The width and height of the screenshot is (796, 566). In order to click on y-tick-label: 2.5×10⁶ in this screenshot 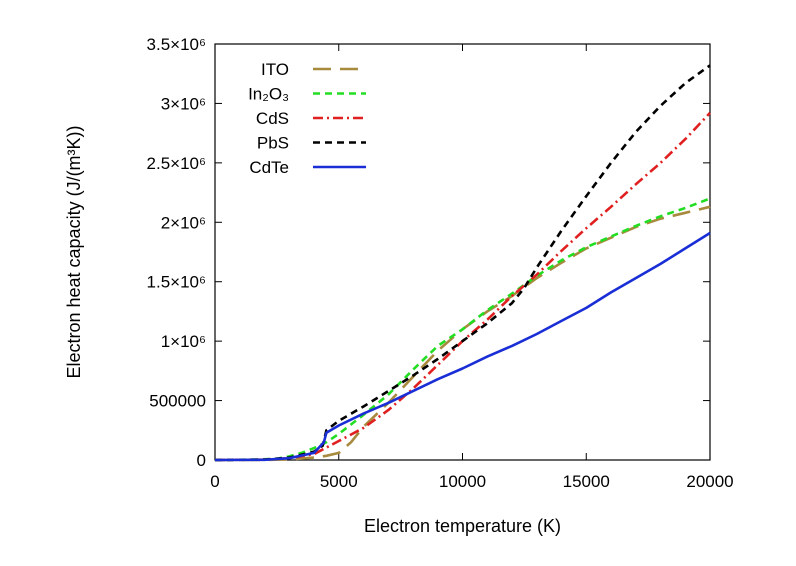, I will do `click(176, 163)`.